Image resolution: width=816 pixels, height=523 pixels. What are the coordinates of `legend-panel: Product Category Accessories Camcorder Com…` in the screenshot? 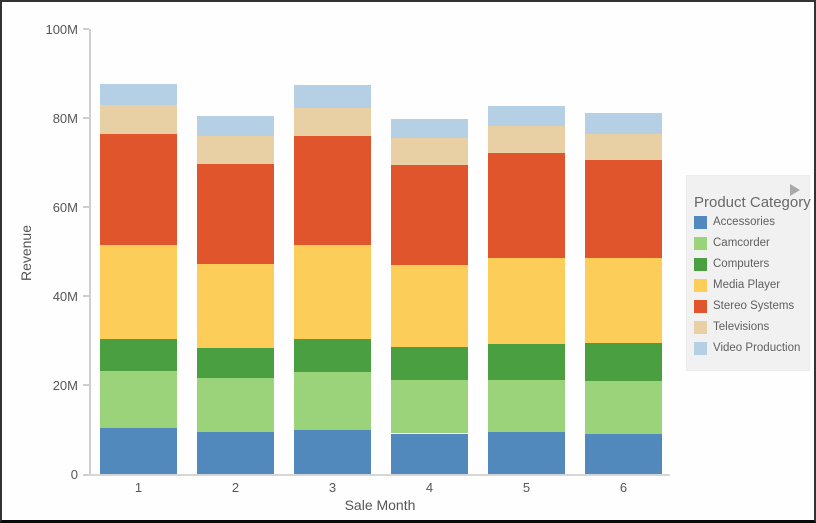 It's located at (748, 273).